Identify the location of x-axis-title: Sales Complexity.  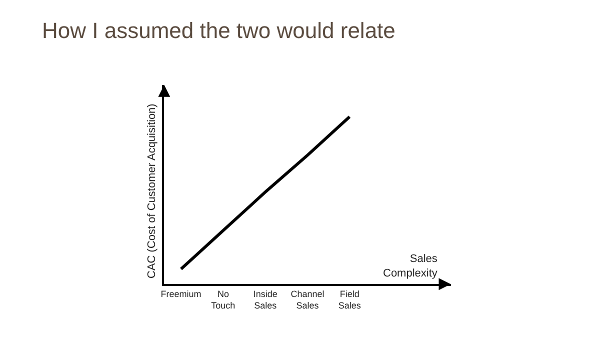
(410, 266).